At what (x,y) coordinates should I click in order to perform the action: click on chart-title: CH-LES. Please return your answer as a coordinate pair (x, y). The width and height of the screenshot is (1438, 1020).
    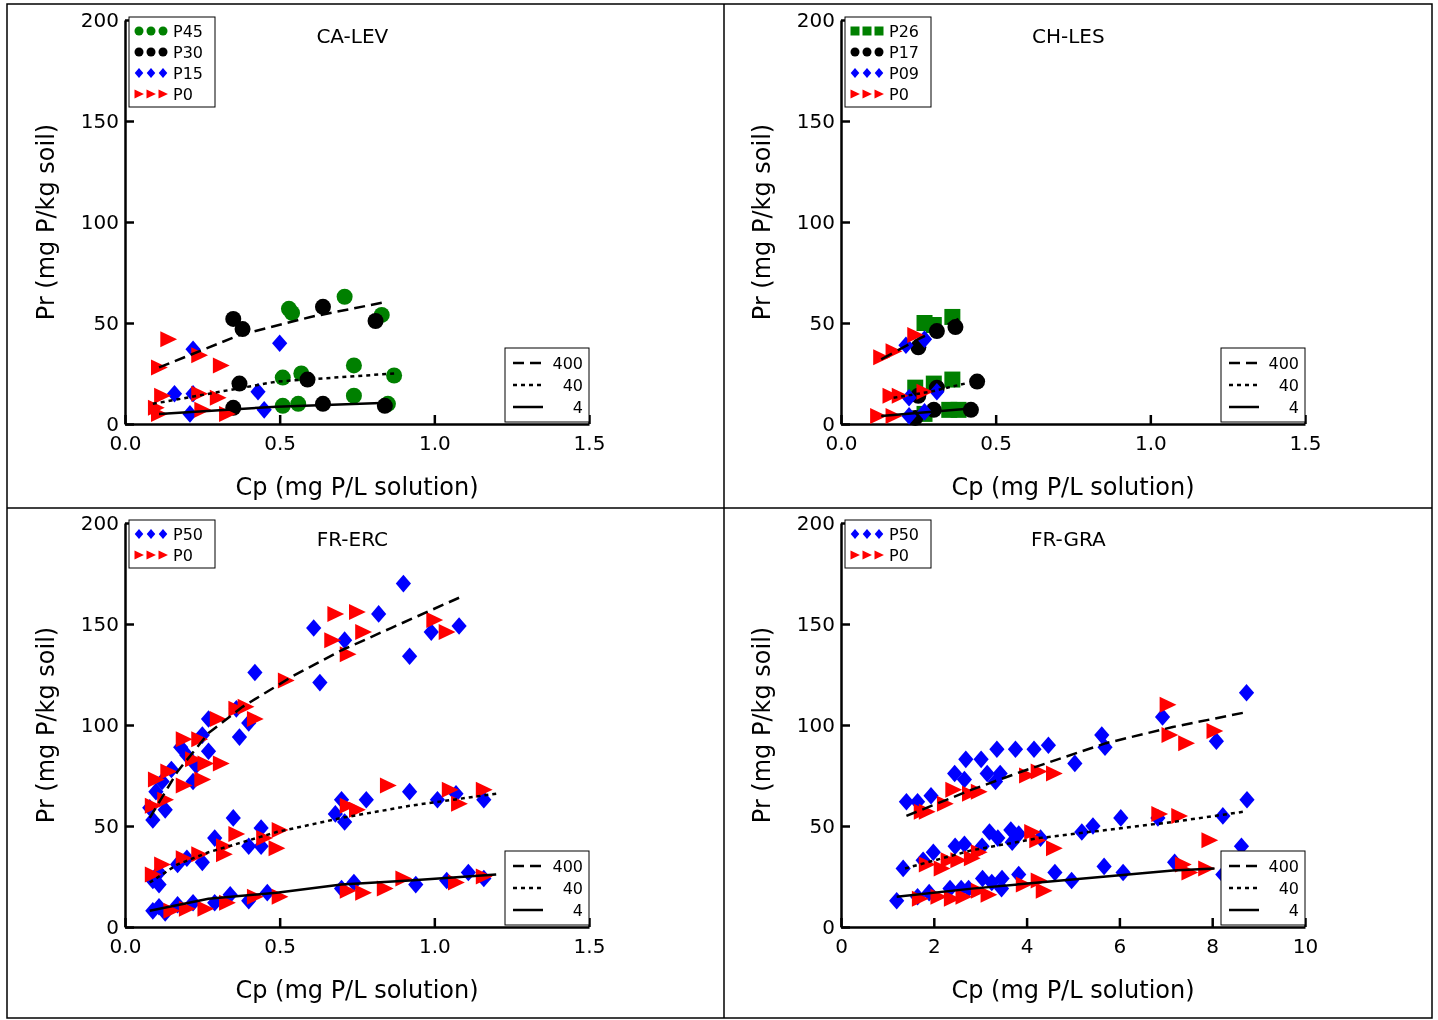
    Looking at the image, I should click on (1068, 36).